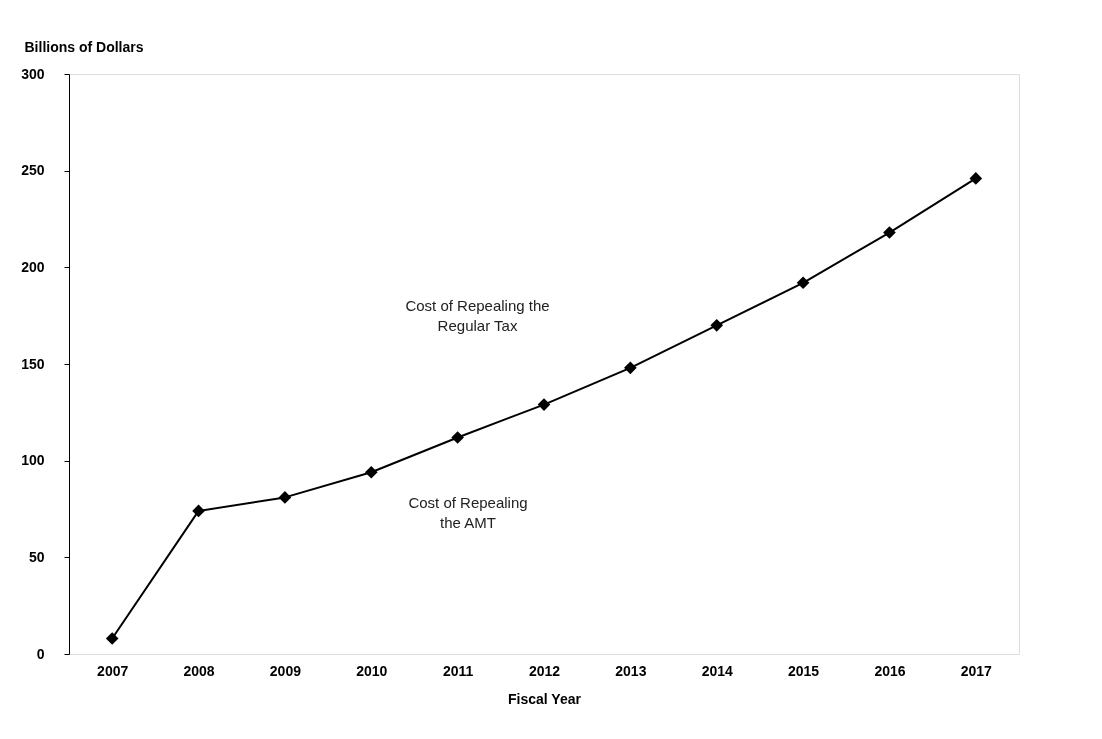  What do you see at coordinates (544, 670) in the screenshot?
I see `x-tick-label: 2012` at bounding box center [544, 670].